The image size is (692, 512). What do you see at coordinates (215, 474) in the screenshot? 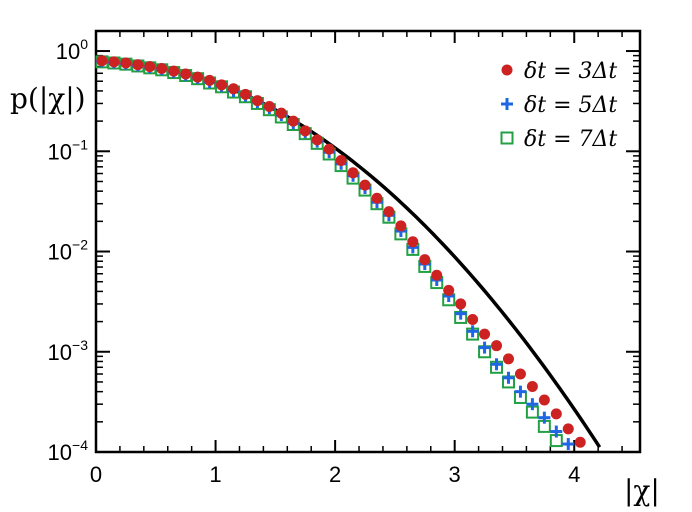
I see `x-tick-label: 1` at bounding box center [215, 474].